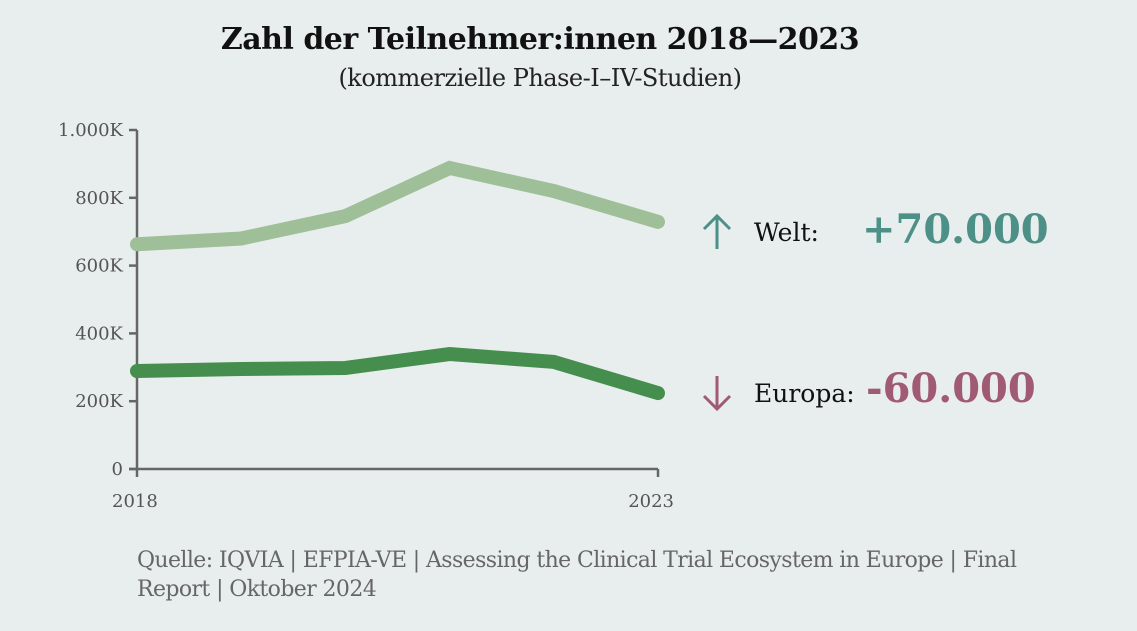 This screenshot has height=631, width=1137. What do you see at coordinates (393, 501) in the screenshot?
I see `x-ticks: 2018 2023` at bounding box center [393, 501].